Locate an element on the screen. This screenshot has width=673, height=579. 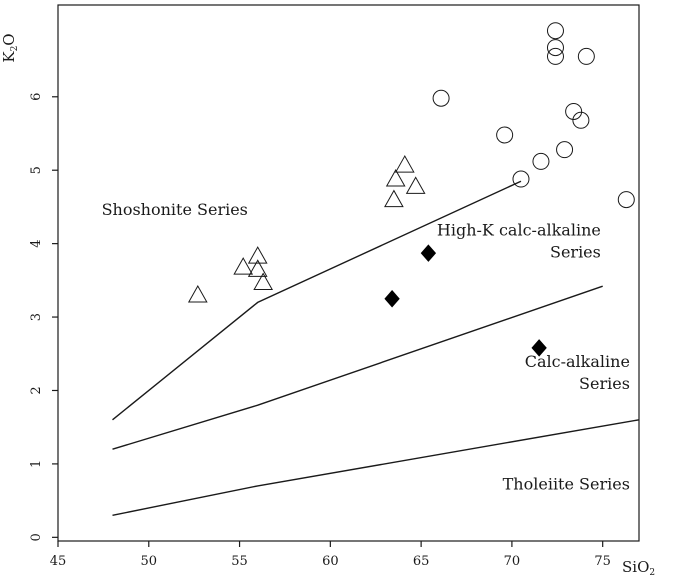
y-axis-title-sub: 2 is located at coordinates (15, 49).